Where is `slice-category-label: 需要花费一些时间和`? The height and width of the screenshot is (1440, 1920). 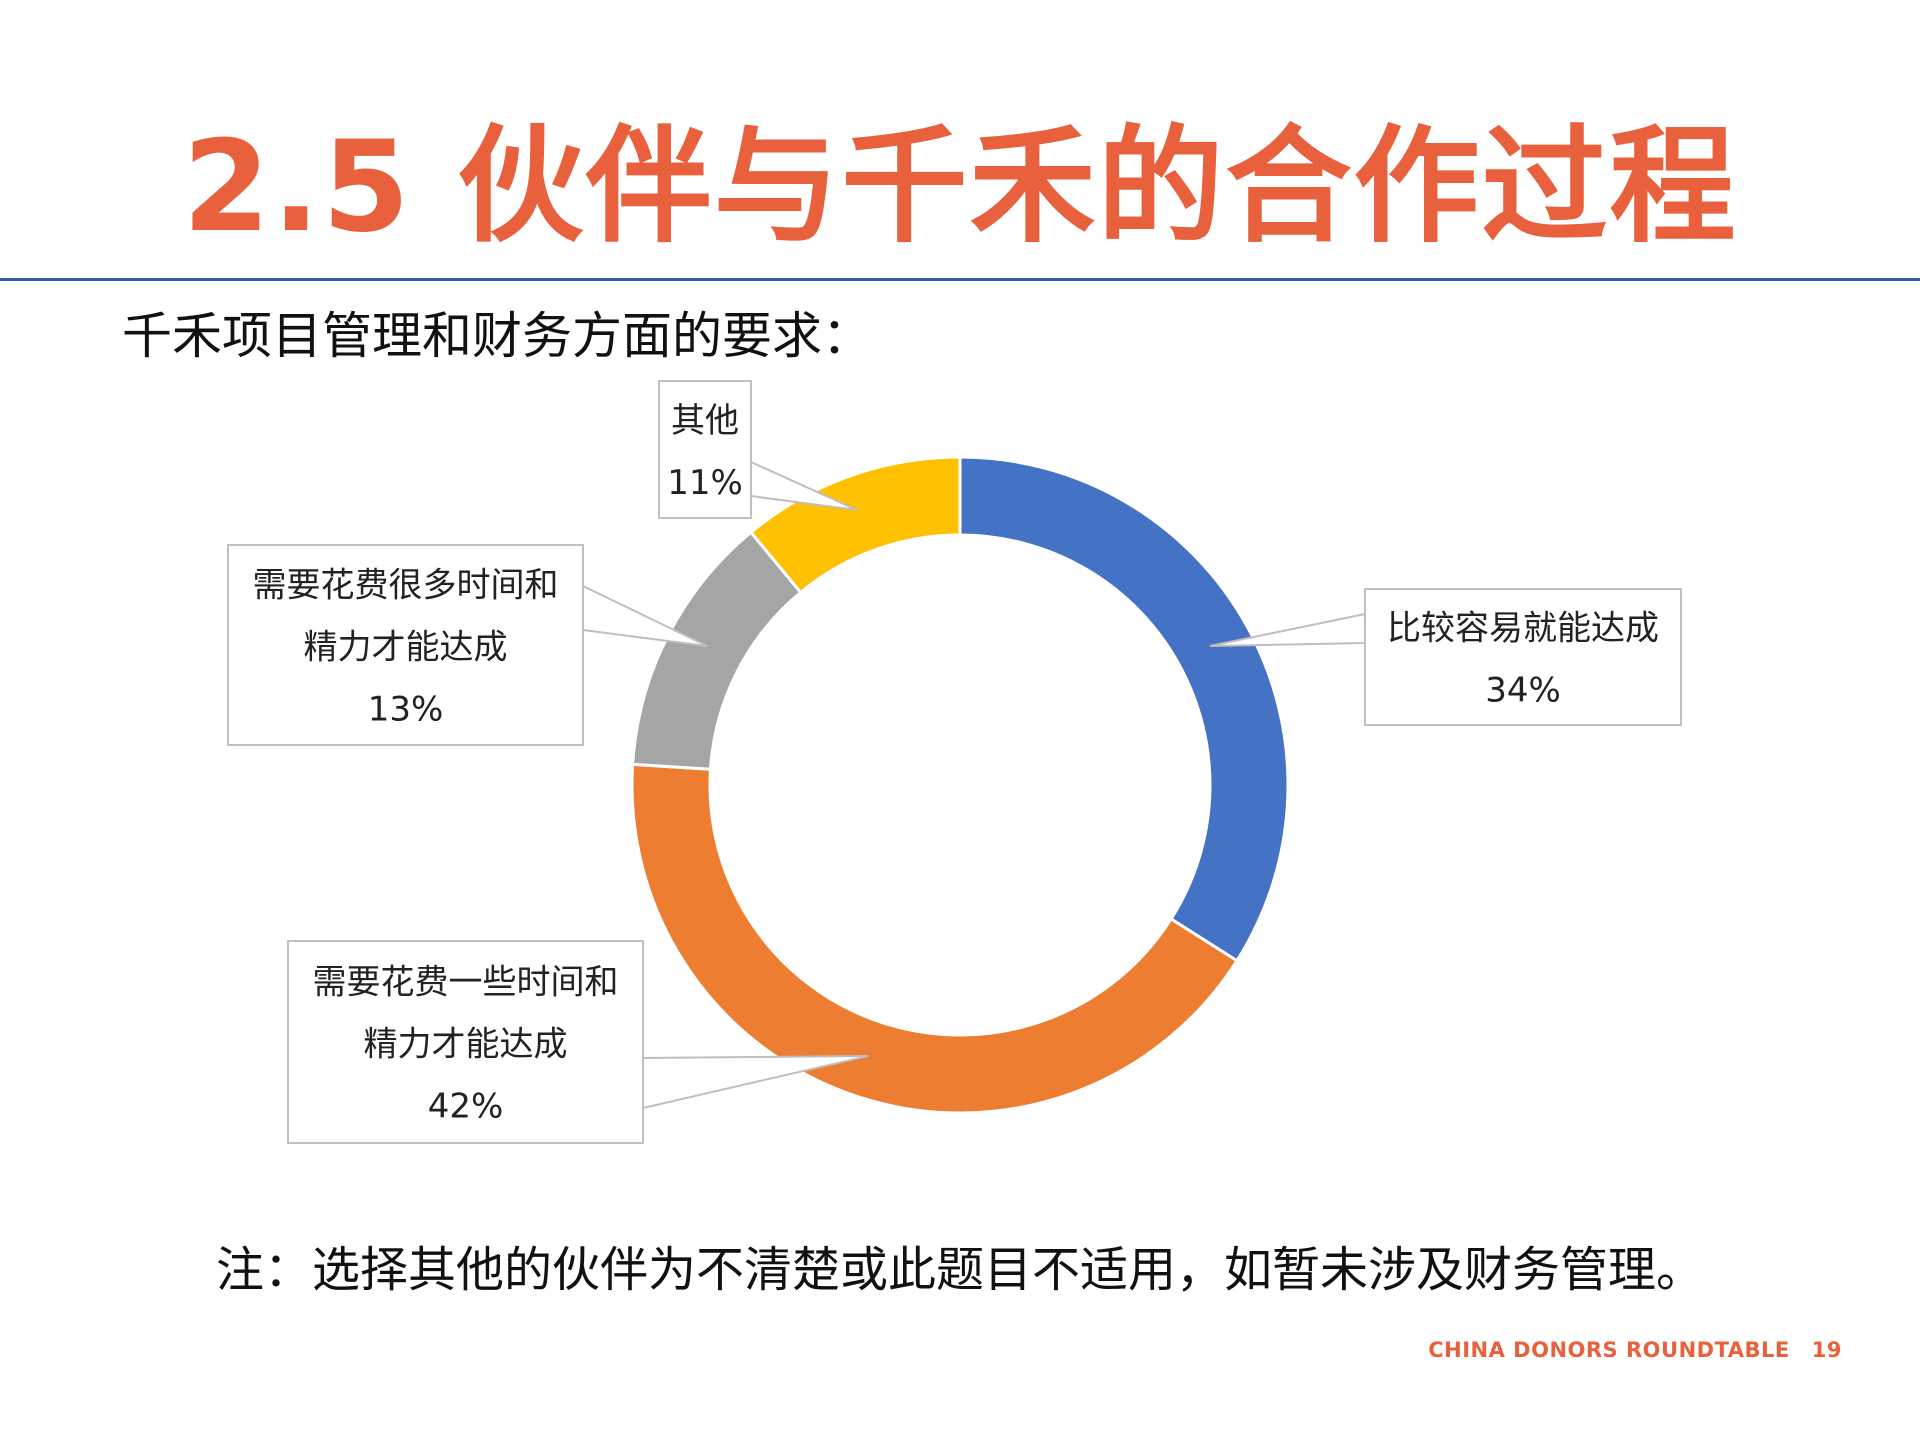
slice-category-label: 需要花费一些时间和 is located at coordinates (466, 983).